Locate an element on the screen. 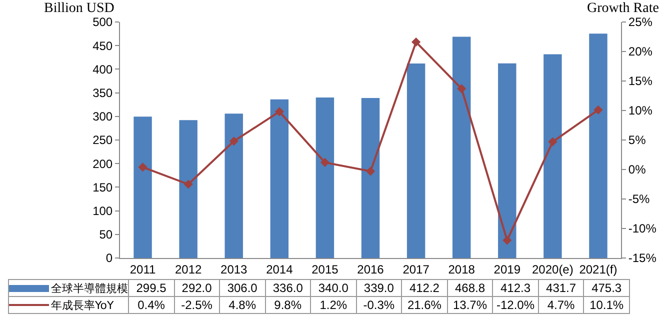  y-tick-label: 200 is located at coordinates (102, 163).